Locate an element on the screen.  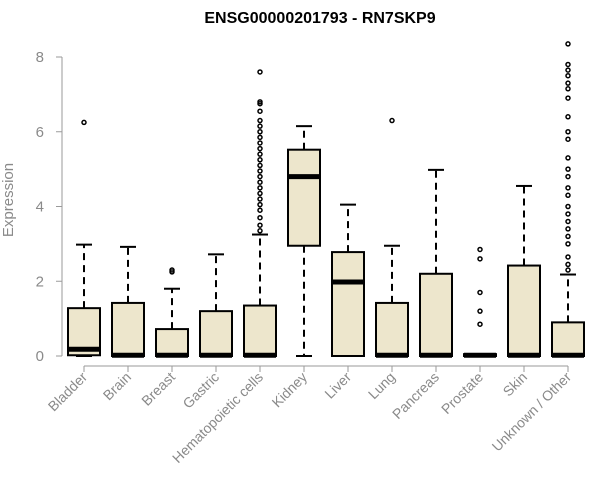
box-unknown-other is located at coordinates (568, 199).